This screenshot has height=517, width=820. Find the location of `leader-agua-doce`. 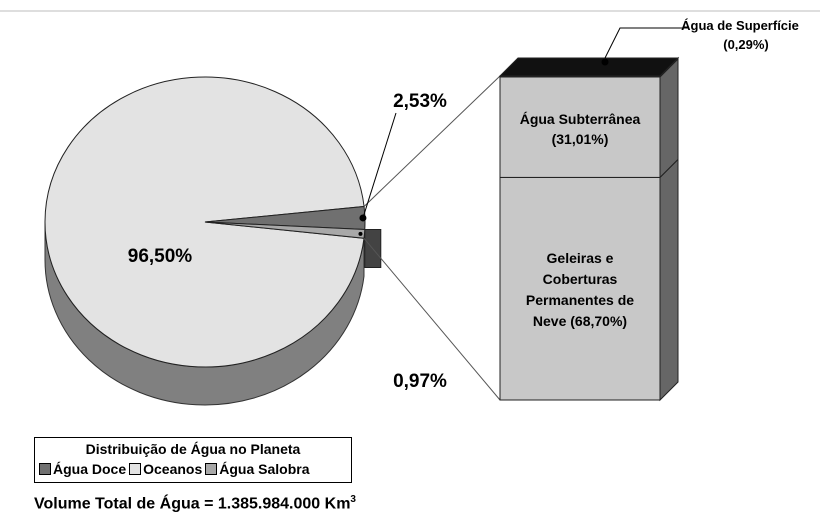

leader-agua-doce is located at coordinates (379, 165).